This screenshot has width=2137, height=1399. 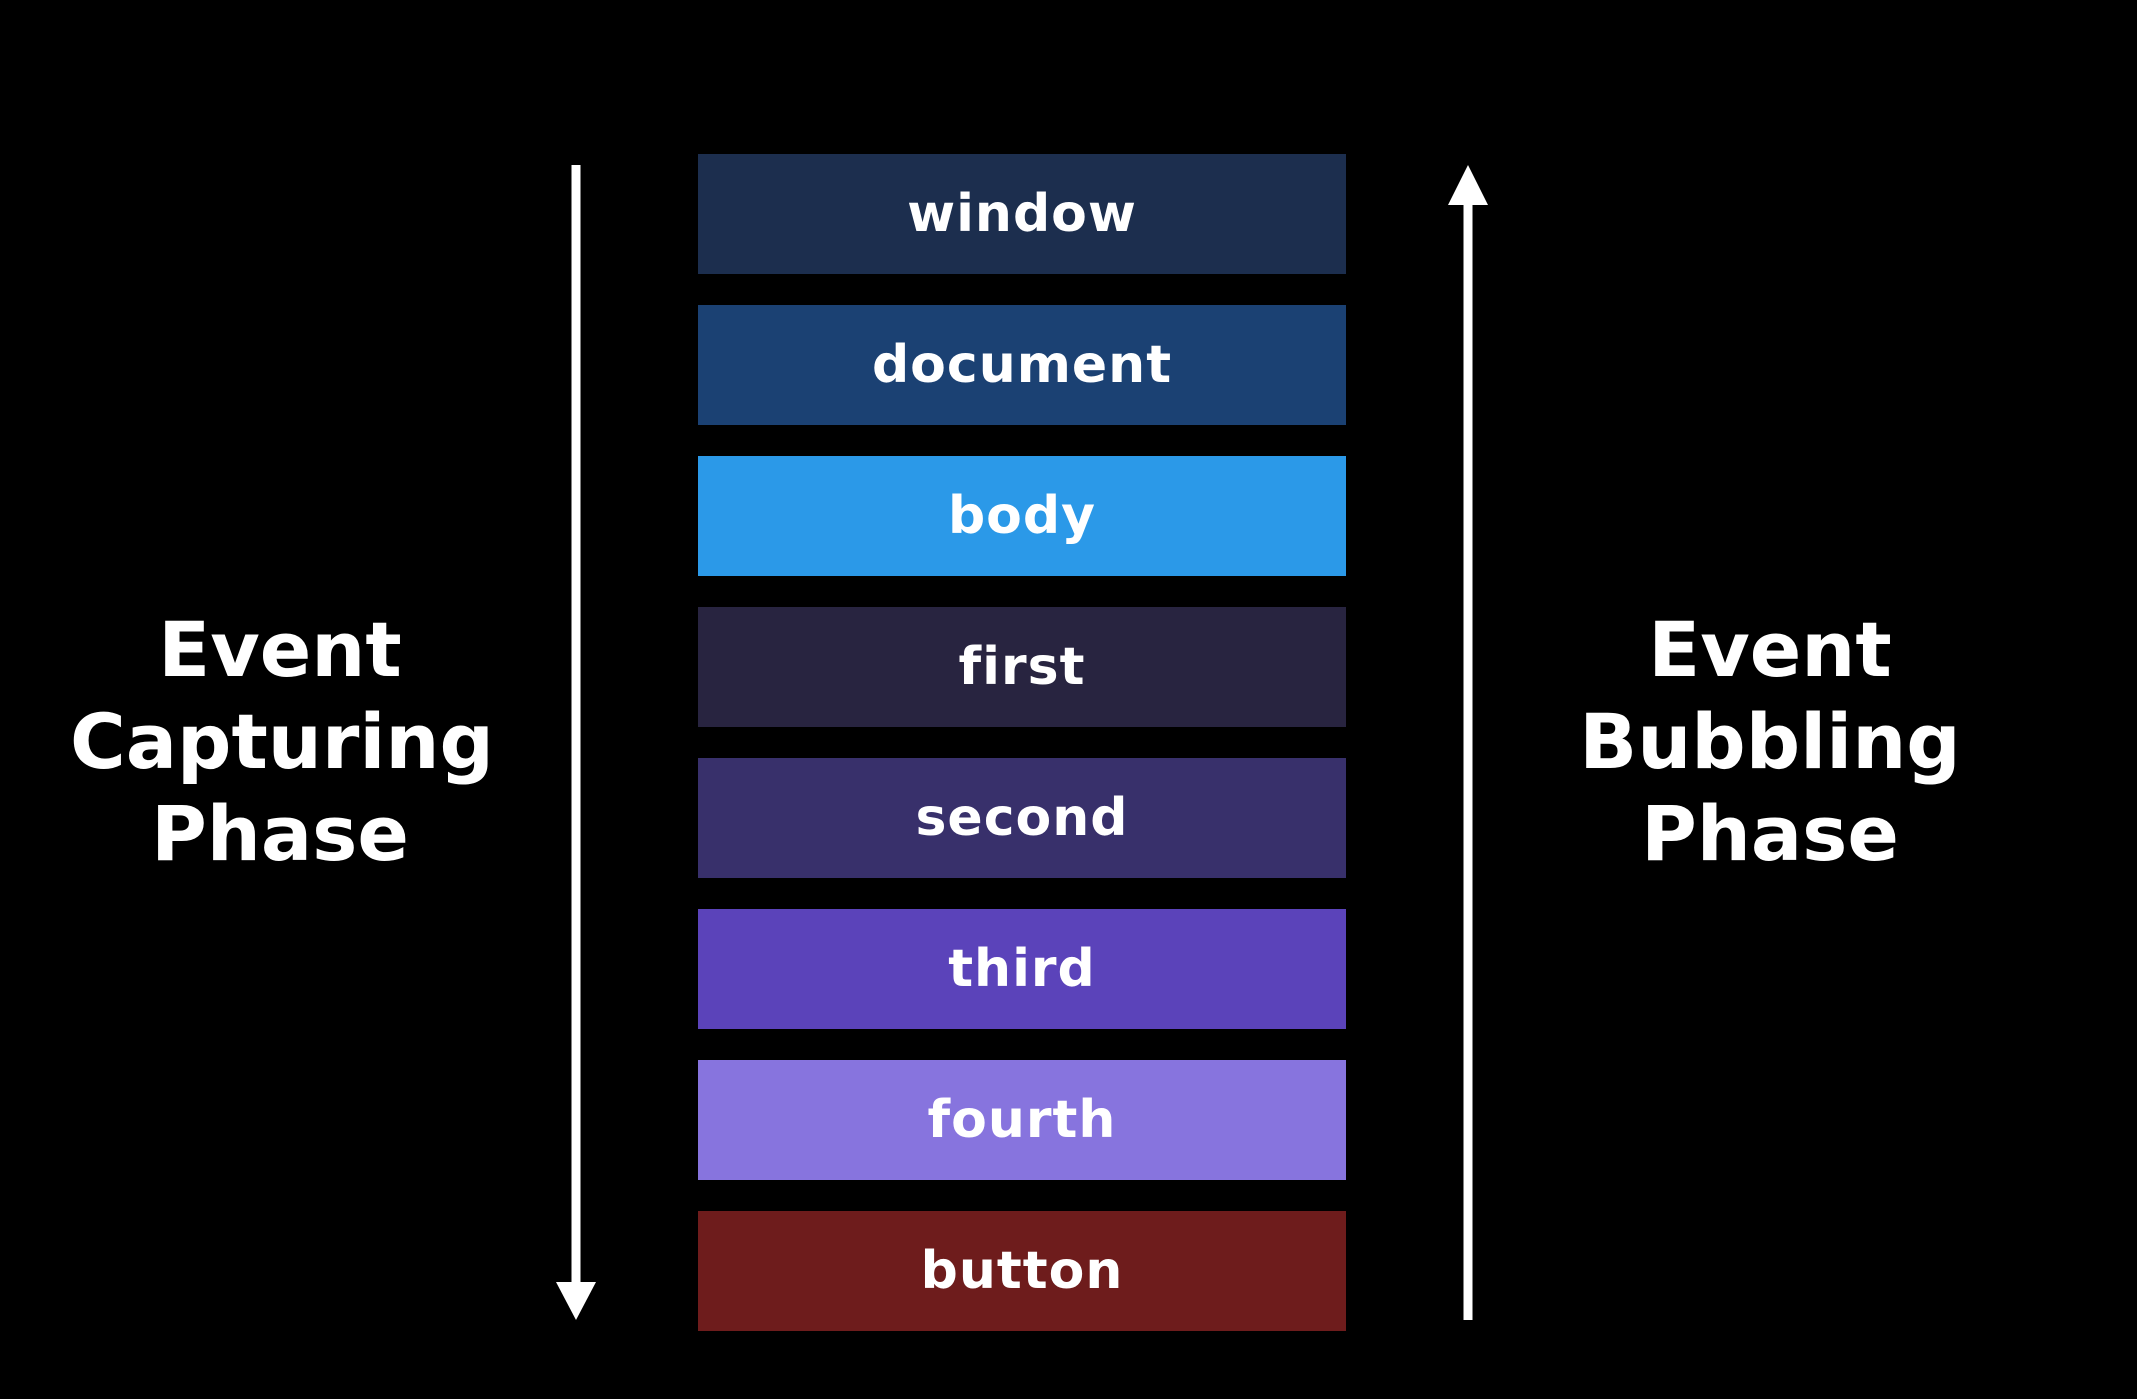 I want to click on layer-window-label: window, so click(x=1022, y=214).